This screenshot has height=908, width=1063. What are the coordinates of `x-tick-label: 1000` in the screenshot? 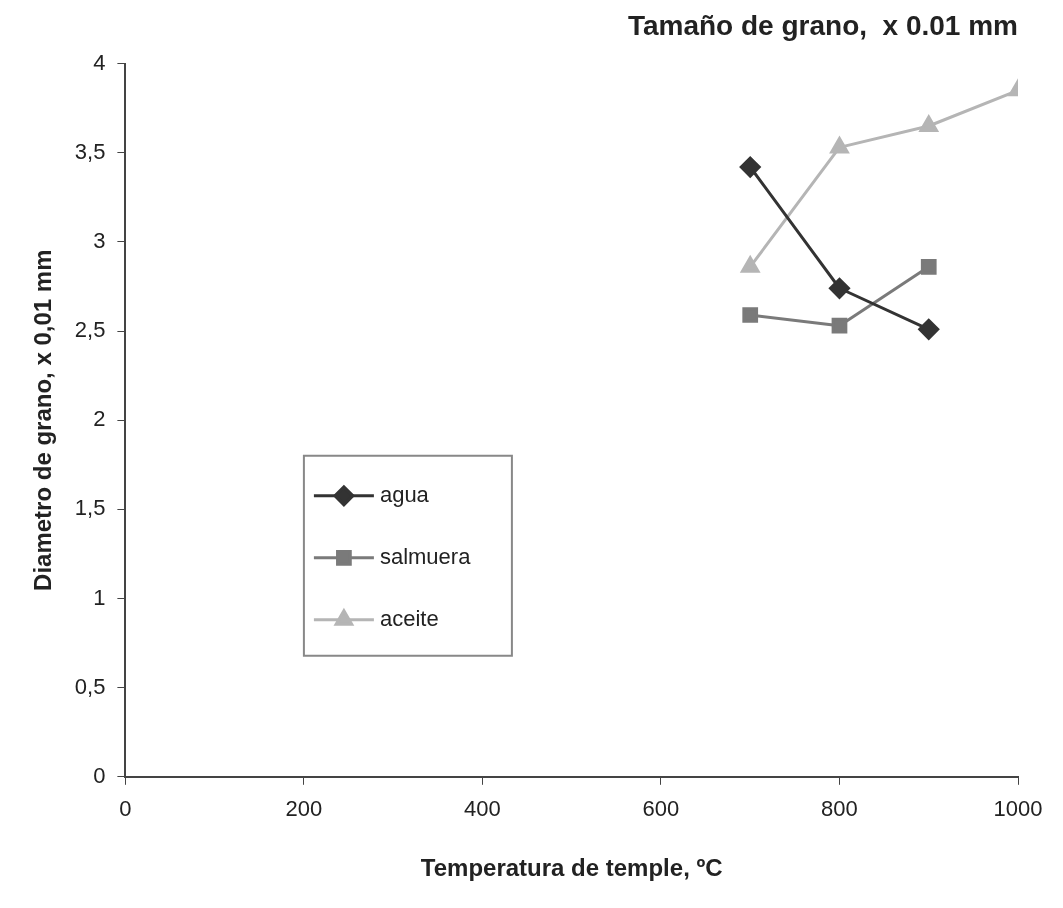 It's located at (1018, 809).